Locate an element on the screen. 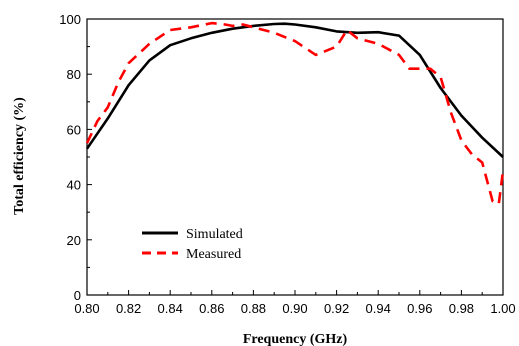 Image resolution: width=519 pixels, height=346 pixels. y-axis-title: Total efficiency (%) is located at coordinates (19, 156).